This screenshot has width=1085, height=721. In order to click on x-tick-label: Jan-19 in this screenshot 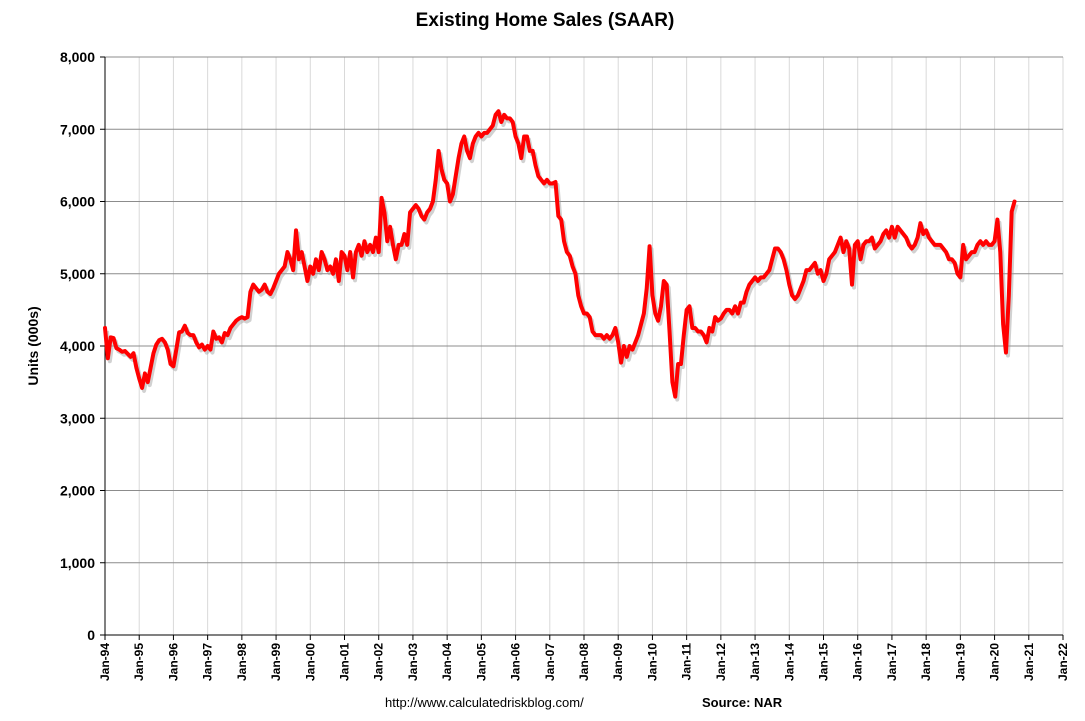, I will do `click(960, 662)`.